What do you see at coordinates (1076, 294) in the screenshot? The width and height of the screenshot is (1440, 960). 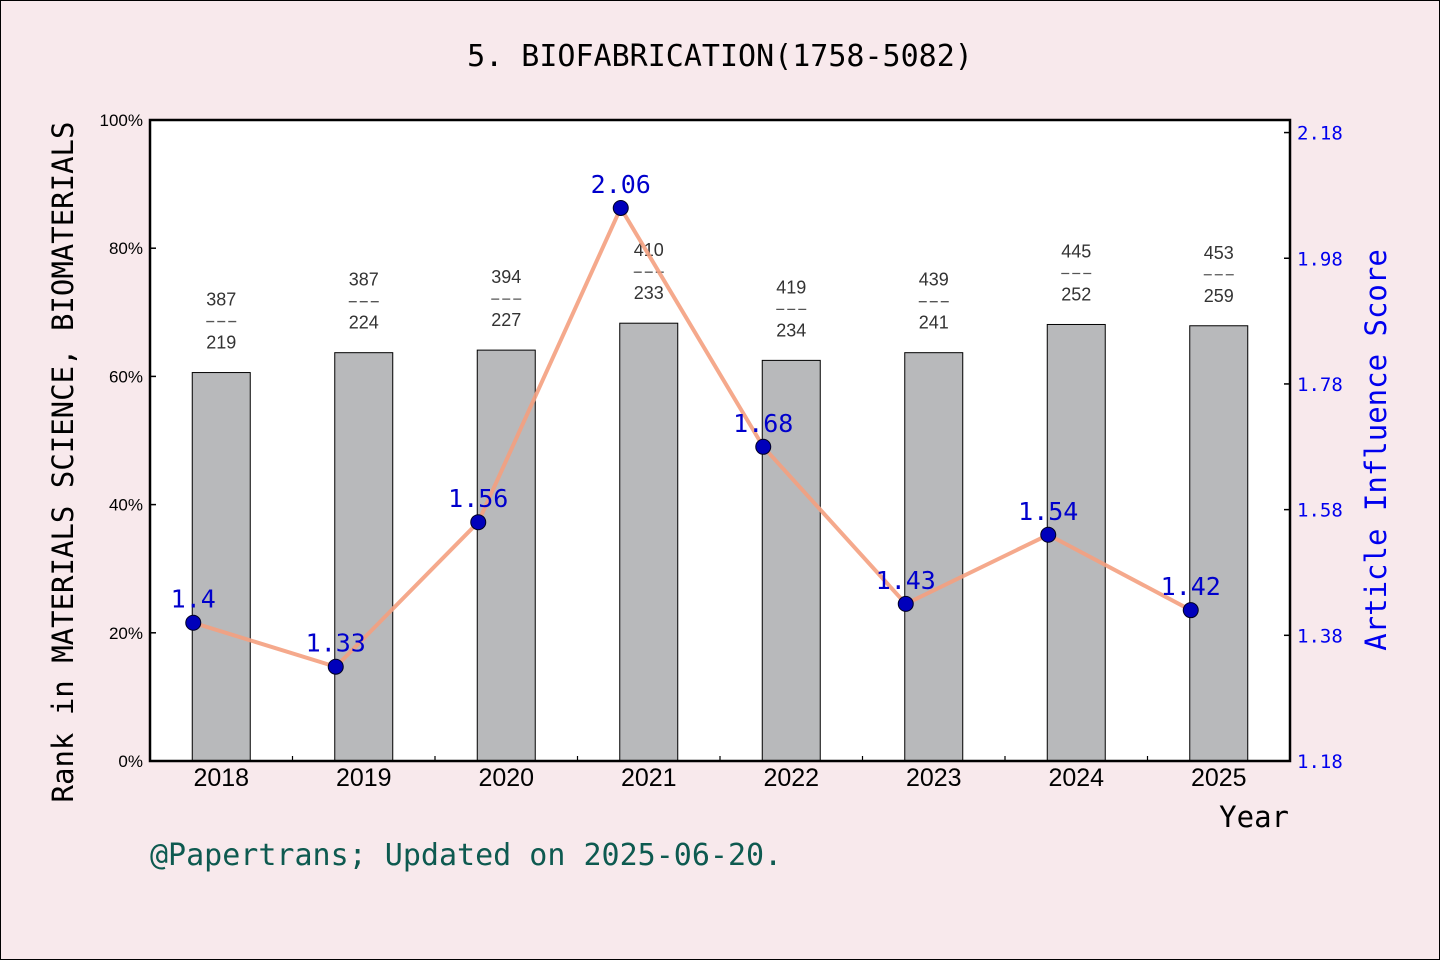 I see `rank-position-label: 252` at bounding box center [1076, 294].